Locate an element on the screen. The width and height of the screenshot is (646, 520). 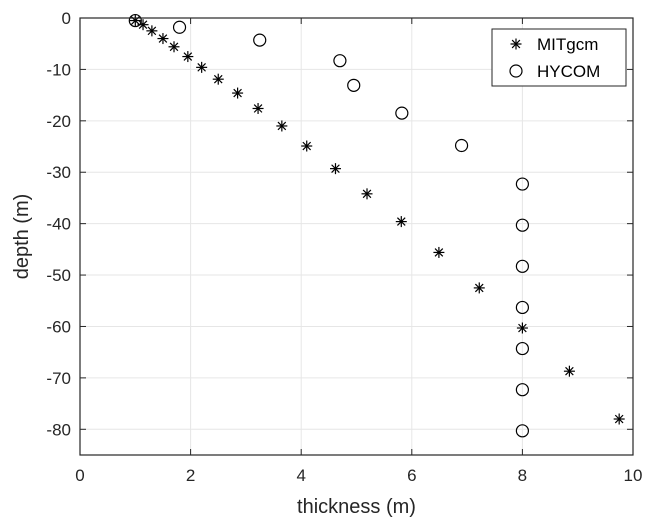
y-tick-label: -60 is located at coordinates (58, 326).